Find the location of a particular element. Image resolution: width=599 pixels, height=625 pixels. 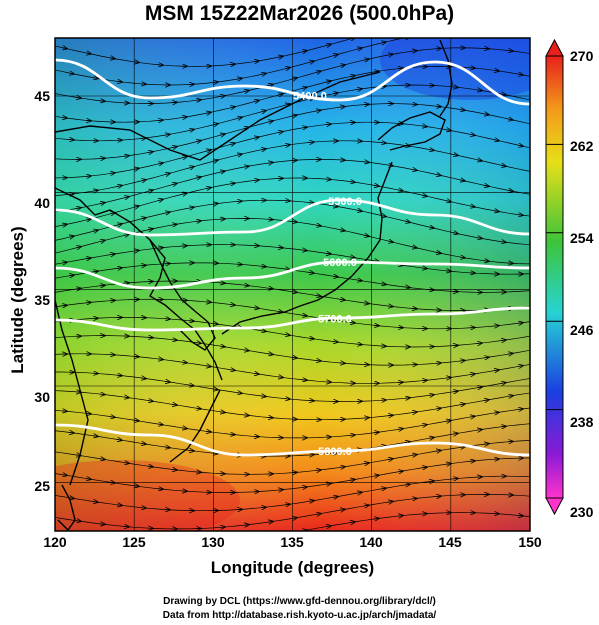

map-title: MSM 15Z22Mar2026 (500.0hPa) is located at coordinates (299, 13).